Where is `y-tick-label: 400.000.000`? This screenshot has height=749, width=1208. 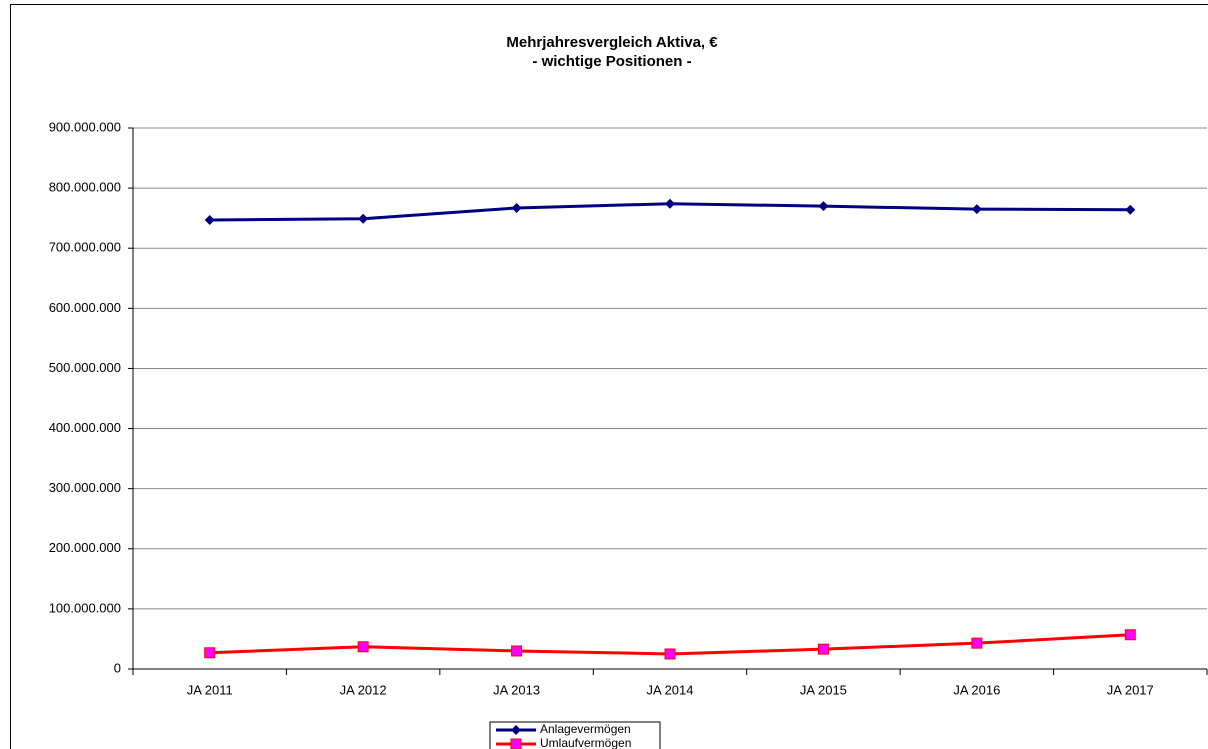 y-tick-label: 400.000.000 is located at coordinates (85, 427).